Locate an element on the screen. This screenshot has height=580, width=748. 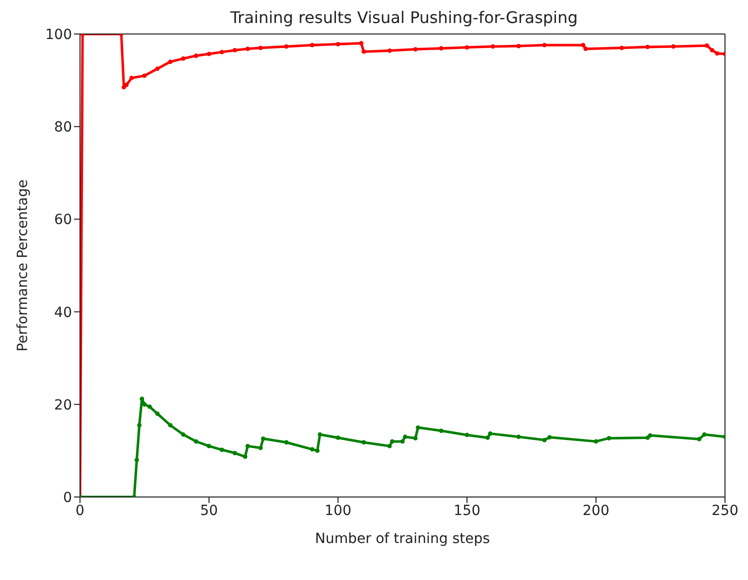
x-tick-label: 0 is located at coordinates (80, 510).